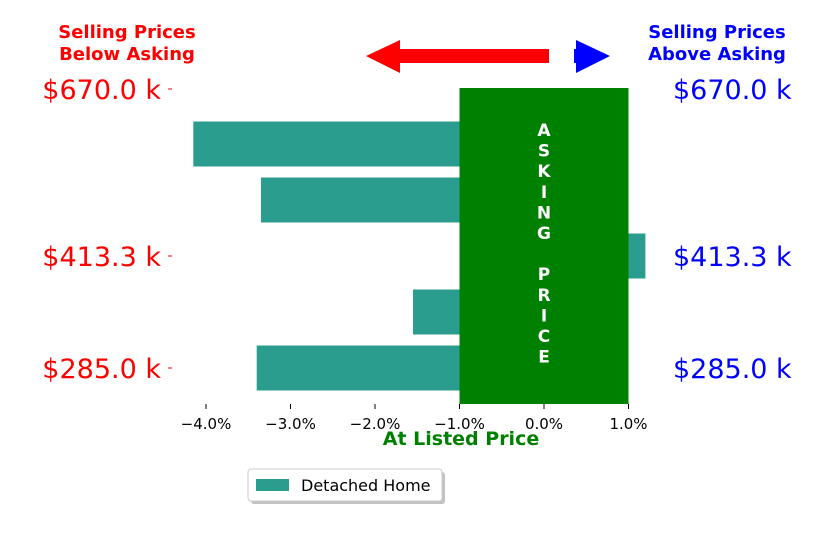 This screenshot has width=834, height=541. What do you see at coordinates (544, 213) in the screenshot?
I see `asking-label-letter: N` at bounding box center [544, 213].